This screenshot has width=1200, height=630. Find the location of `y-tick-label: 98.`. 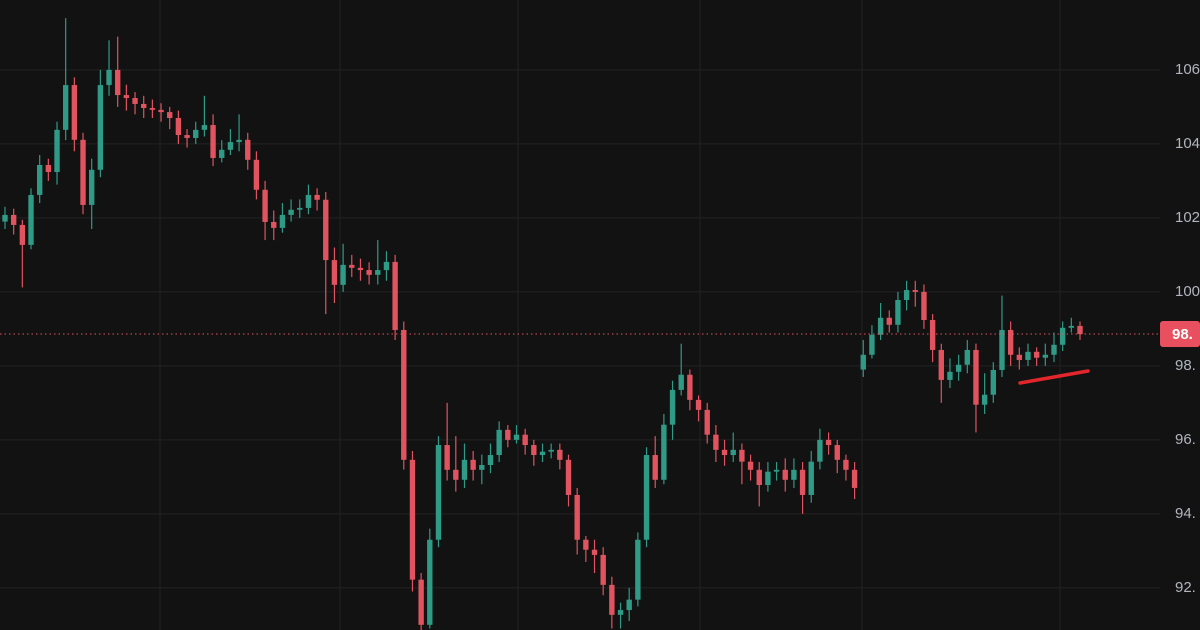

y-tick-label: 98. is located at coordinates (1185, 365).